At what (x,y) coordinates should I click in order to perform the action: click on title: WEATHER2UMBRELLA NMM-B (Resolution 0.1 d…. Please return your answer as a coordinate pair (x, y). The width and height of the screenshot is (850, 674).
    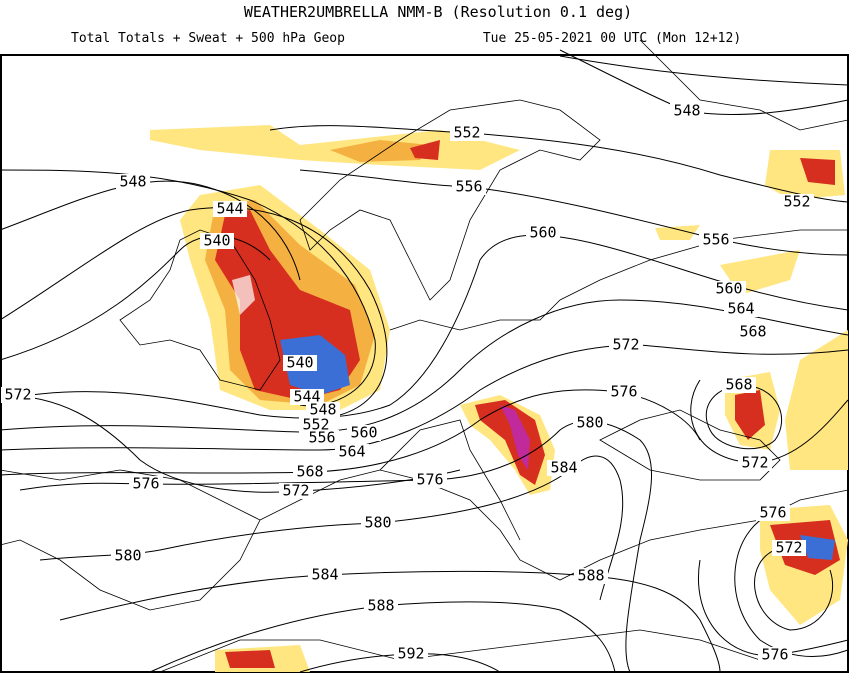
    Looking at the image, I should click on (438, 12).